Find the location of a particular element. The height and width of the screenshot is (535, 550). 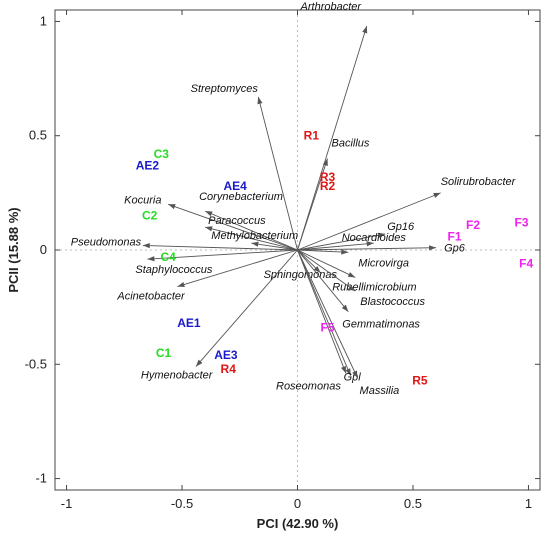

vector-hymenobacter: Hymenobacter is located at coordinates (219, 315).